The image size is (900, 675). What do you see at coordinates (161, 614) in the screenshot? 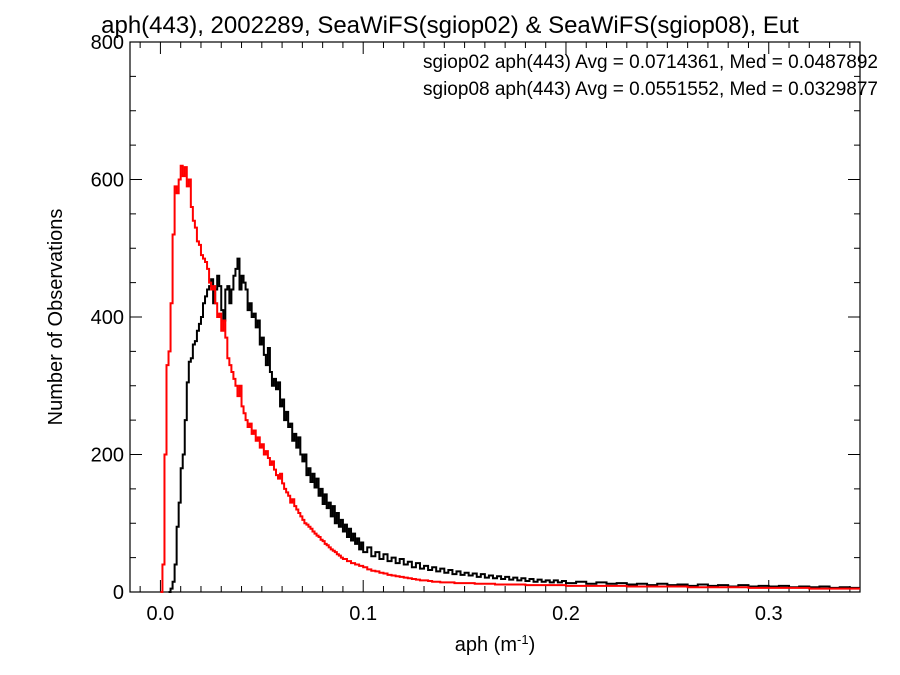
I see `x-tick-label: 0.0` at bounding box center [161, 614].